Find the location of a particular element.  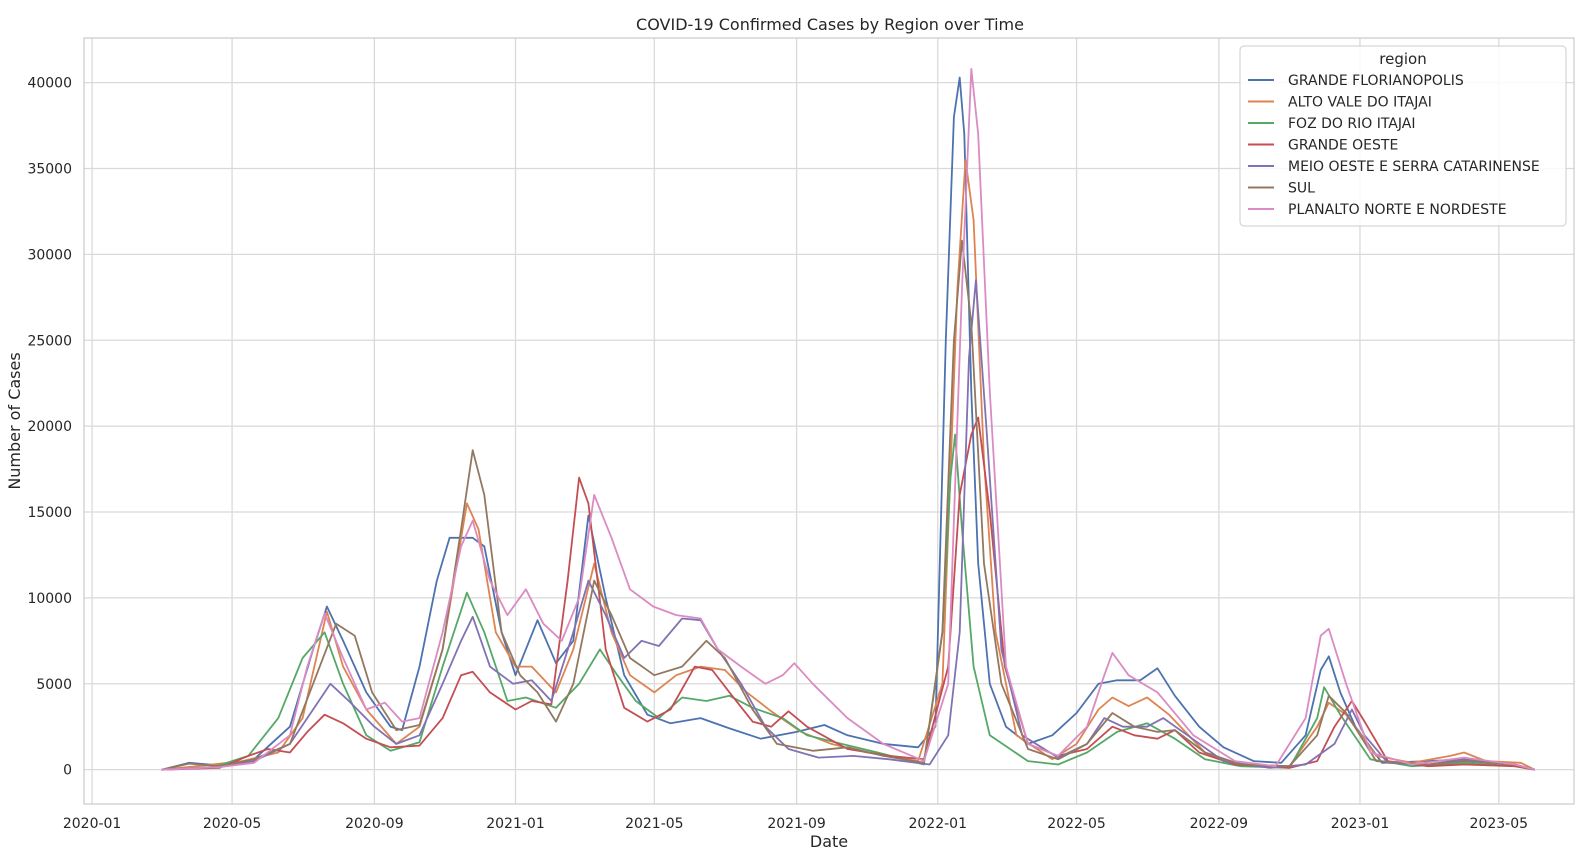

legend-title: region is located at coordinates (1402, 59).